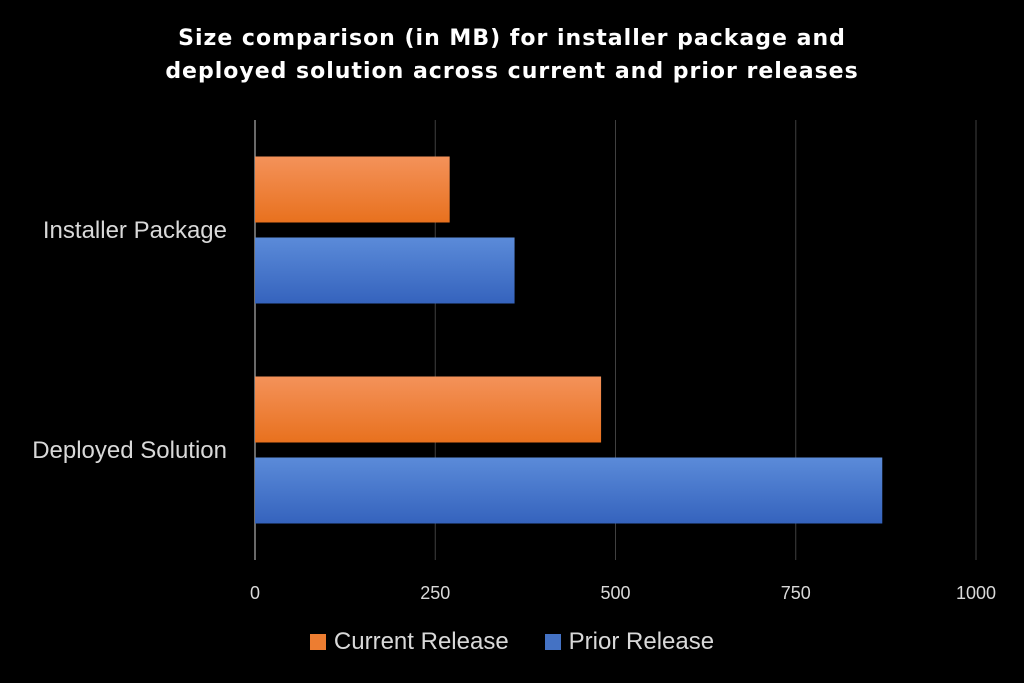 The width and height of the screenshot is (1024, 683). Describe the element at coordinates (421, 641) in the screenshot. I see `legend-label-current-release: Current Release` at that location.